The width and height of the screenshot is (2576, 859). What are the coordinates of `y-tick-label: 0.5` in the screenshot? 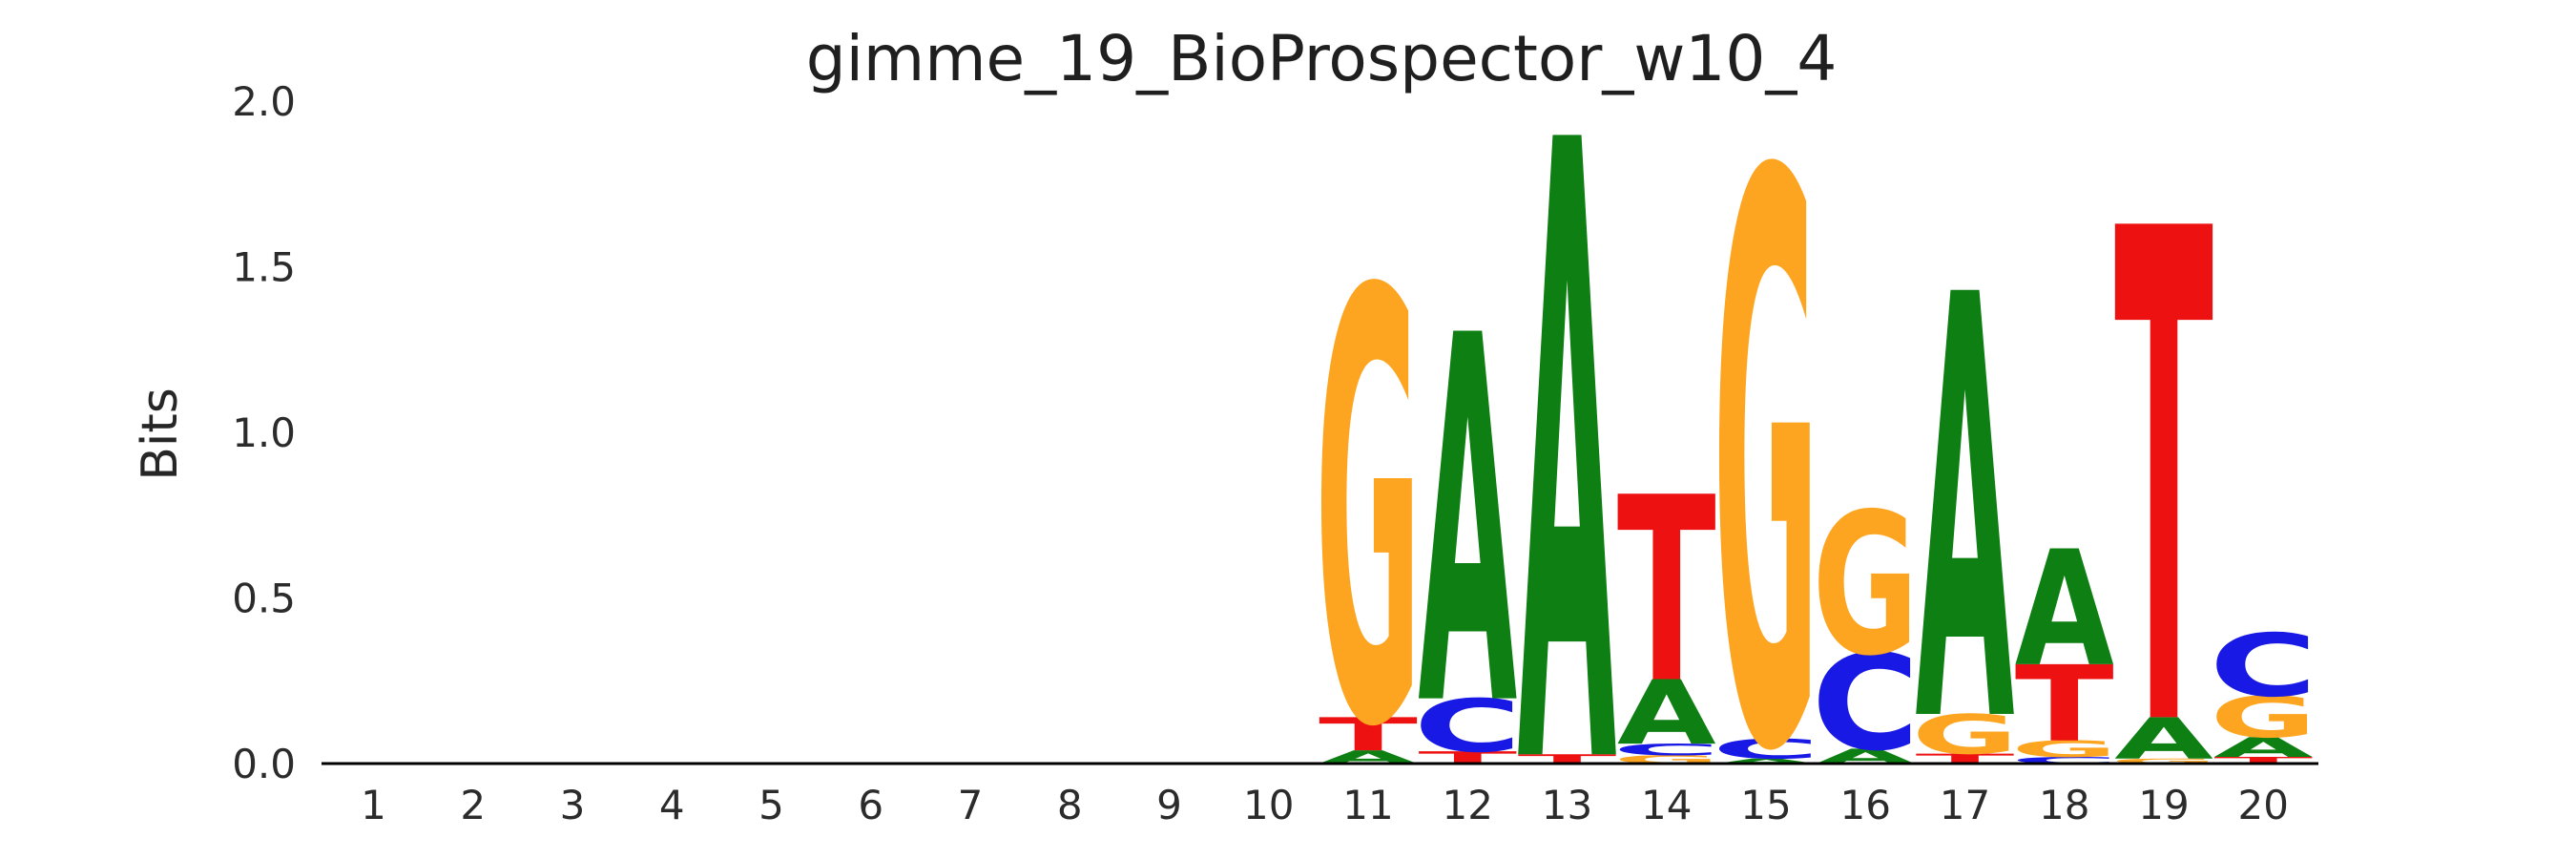 It's located at (264, 599).